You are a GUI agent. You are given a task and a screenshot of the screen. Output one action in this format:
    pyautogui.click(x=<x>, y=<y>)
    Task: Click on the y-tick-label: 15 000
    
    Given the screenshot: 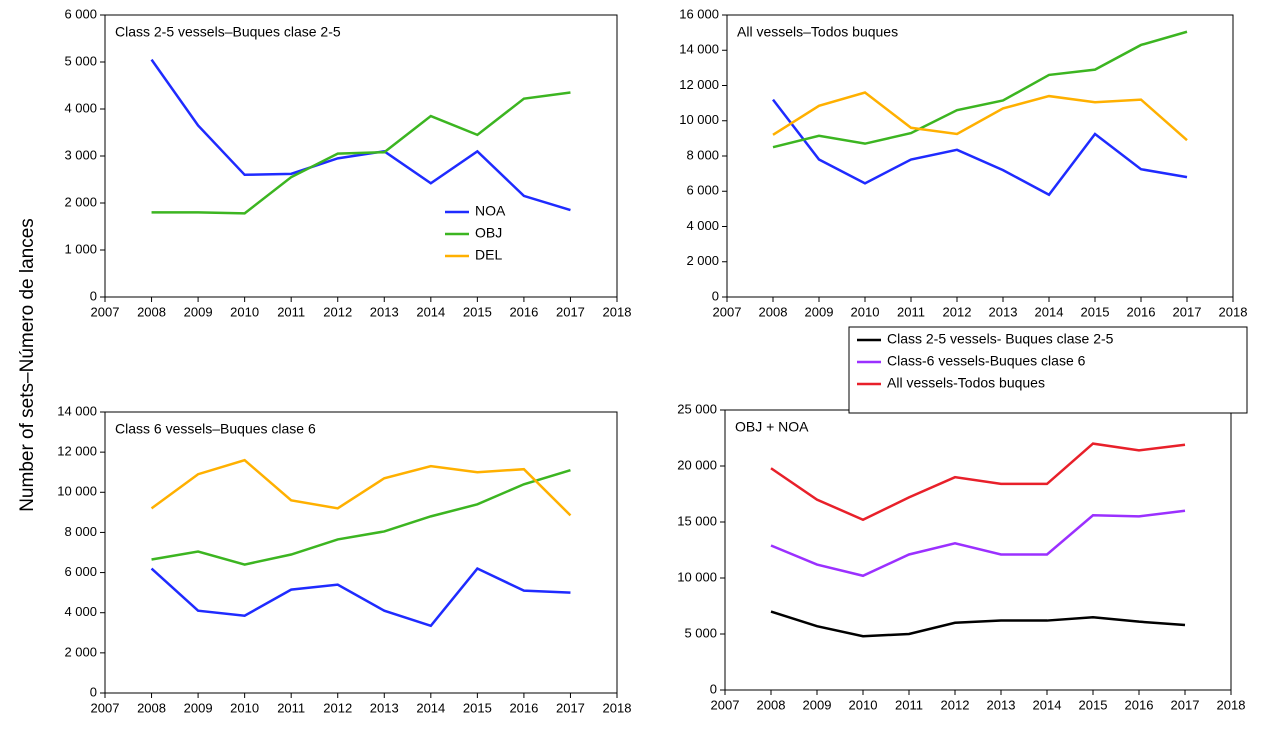 What is the action you would take?
    pyautogui.click(x=697, y=520)
    